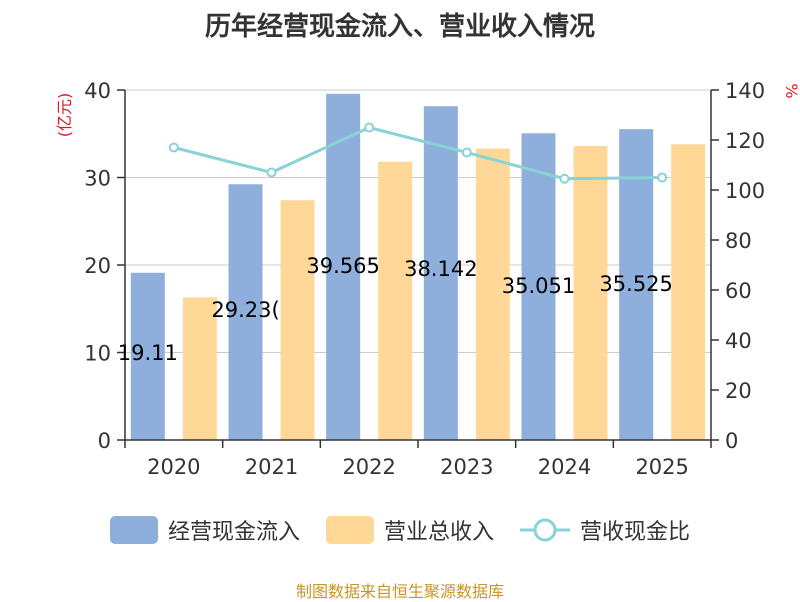  Describe the element at coordinates (438, 532) in the screenshot. I see `legend-label-revenue: 营业总收入` at that location.